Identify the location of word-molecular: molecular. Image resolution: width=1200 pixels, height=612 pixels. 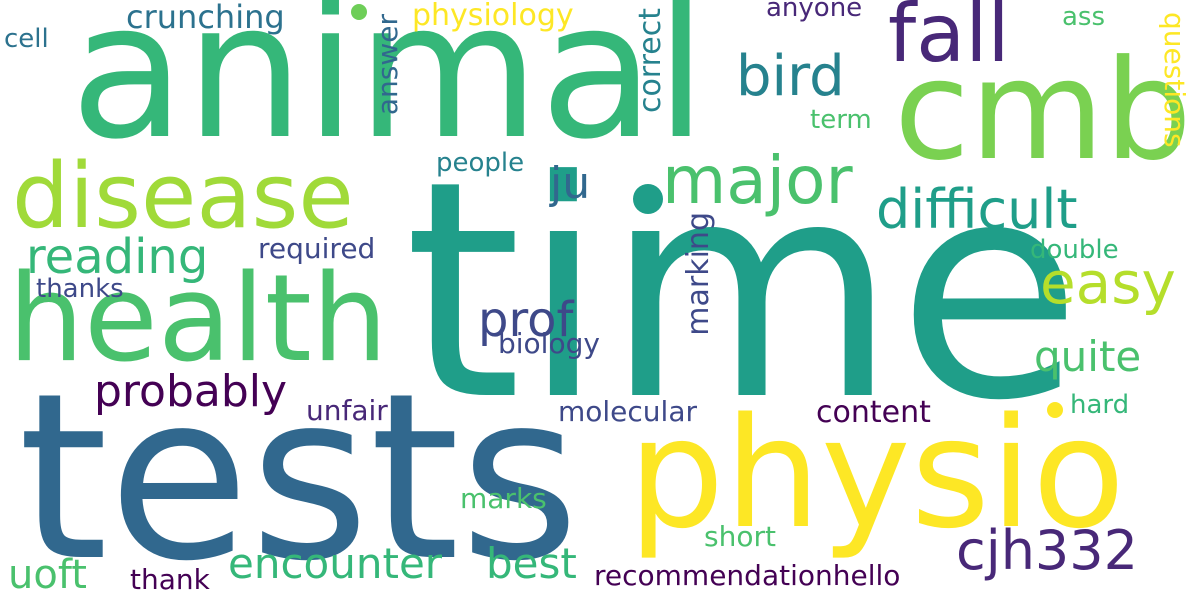
(628, 411).